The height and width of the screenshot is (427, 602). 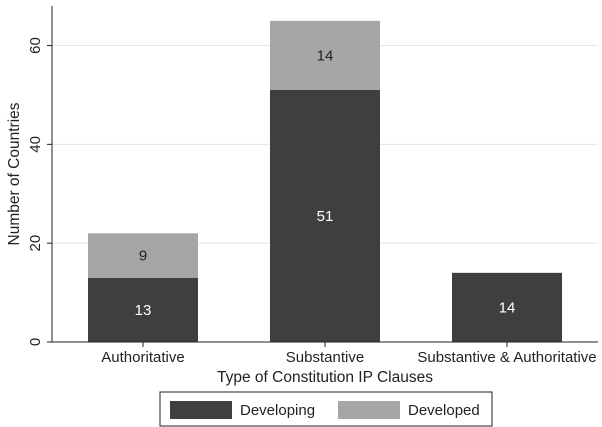 What do you see at coordinates (35, 45) in the screenshot?
I see `y-tick-label: 60` at bounding box center [35, 45].